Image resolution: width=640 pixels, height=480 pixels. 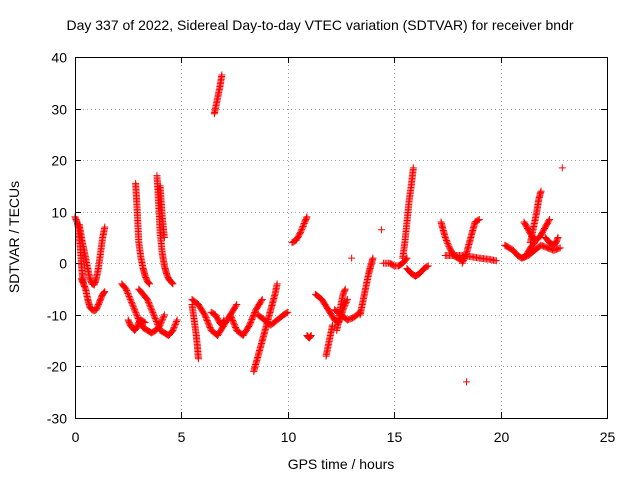 I want to click on x-axis-title: GPS time / hours, so click(x=341, y=464).